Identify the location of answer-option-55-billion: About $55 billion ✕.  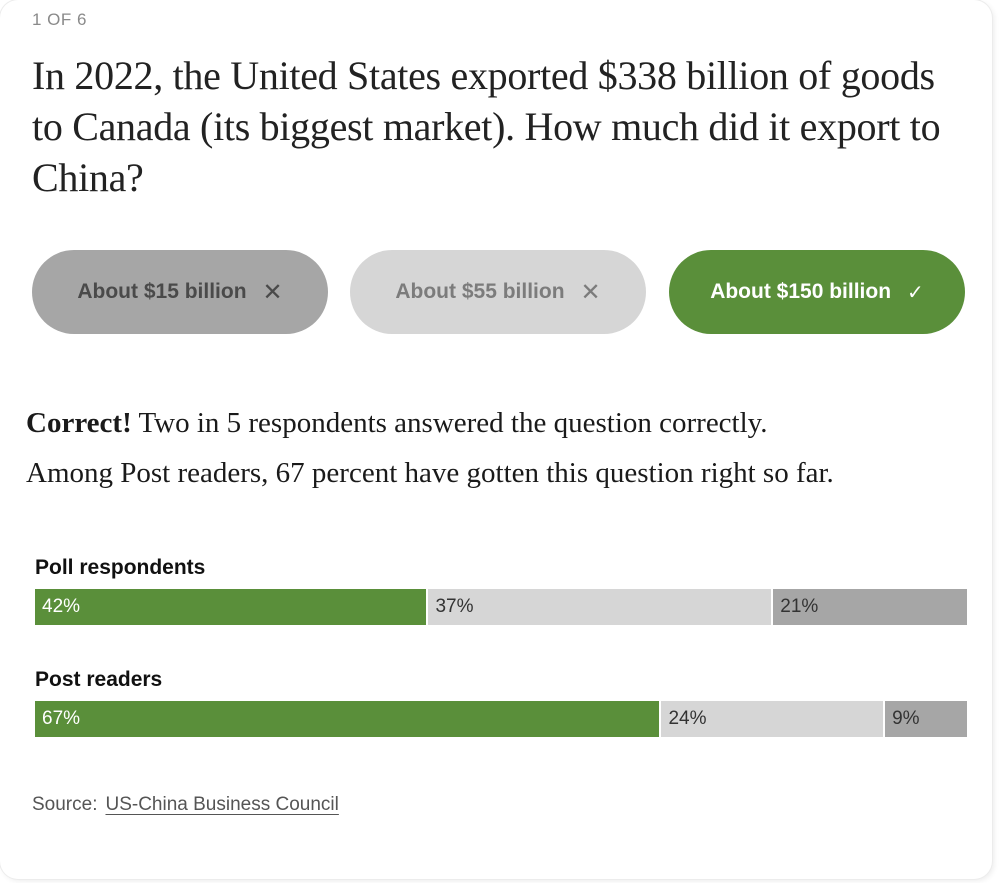
(498, 292).